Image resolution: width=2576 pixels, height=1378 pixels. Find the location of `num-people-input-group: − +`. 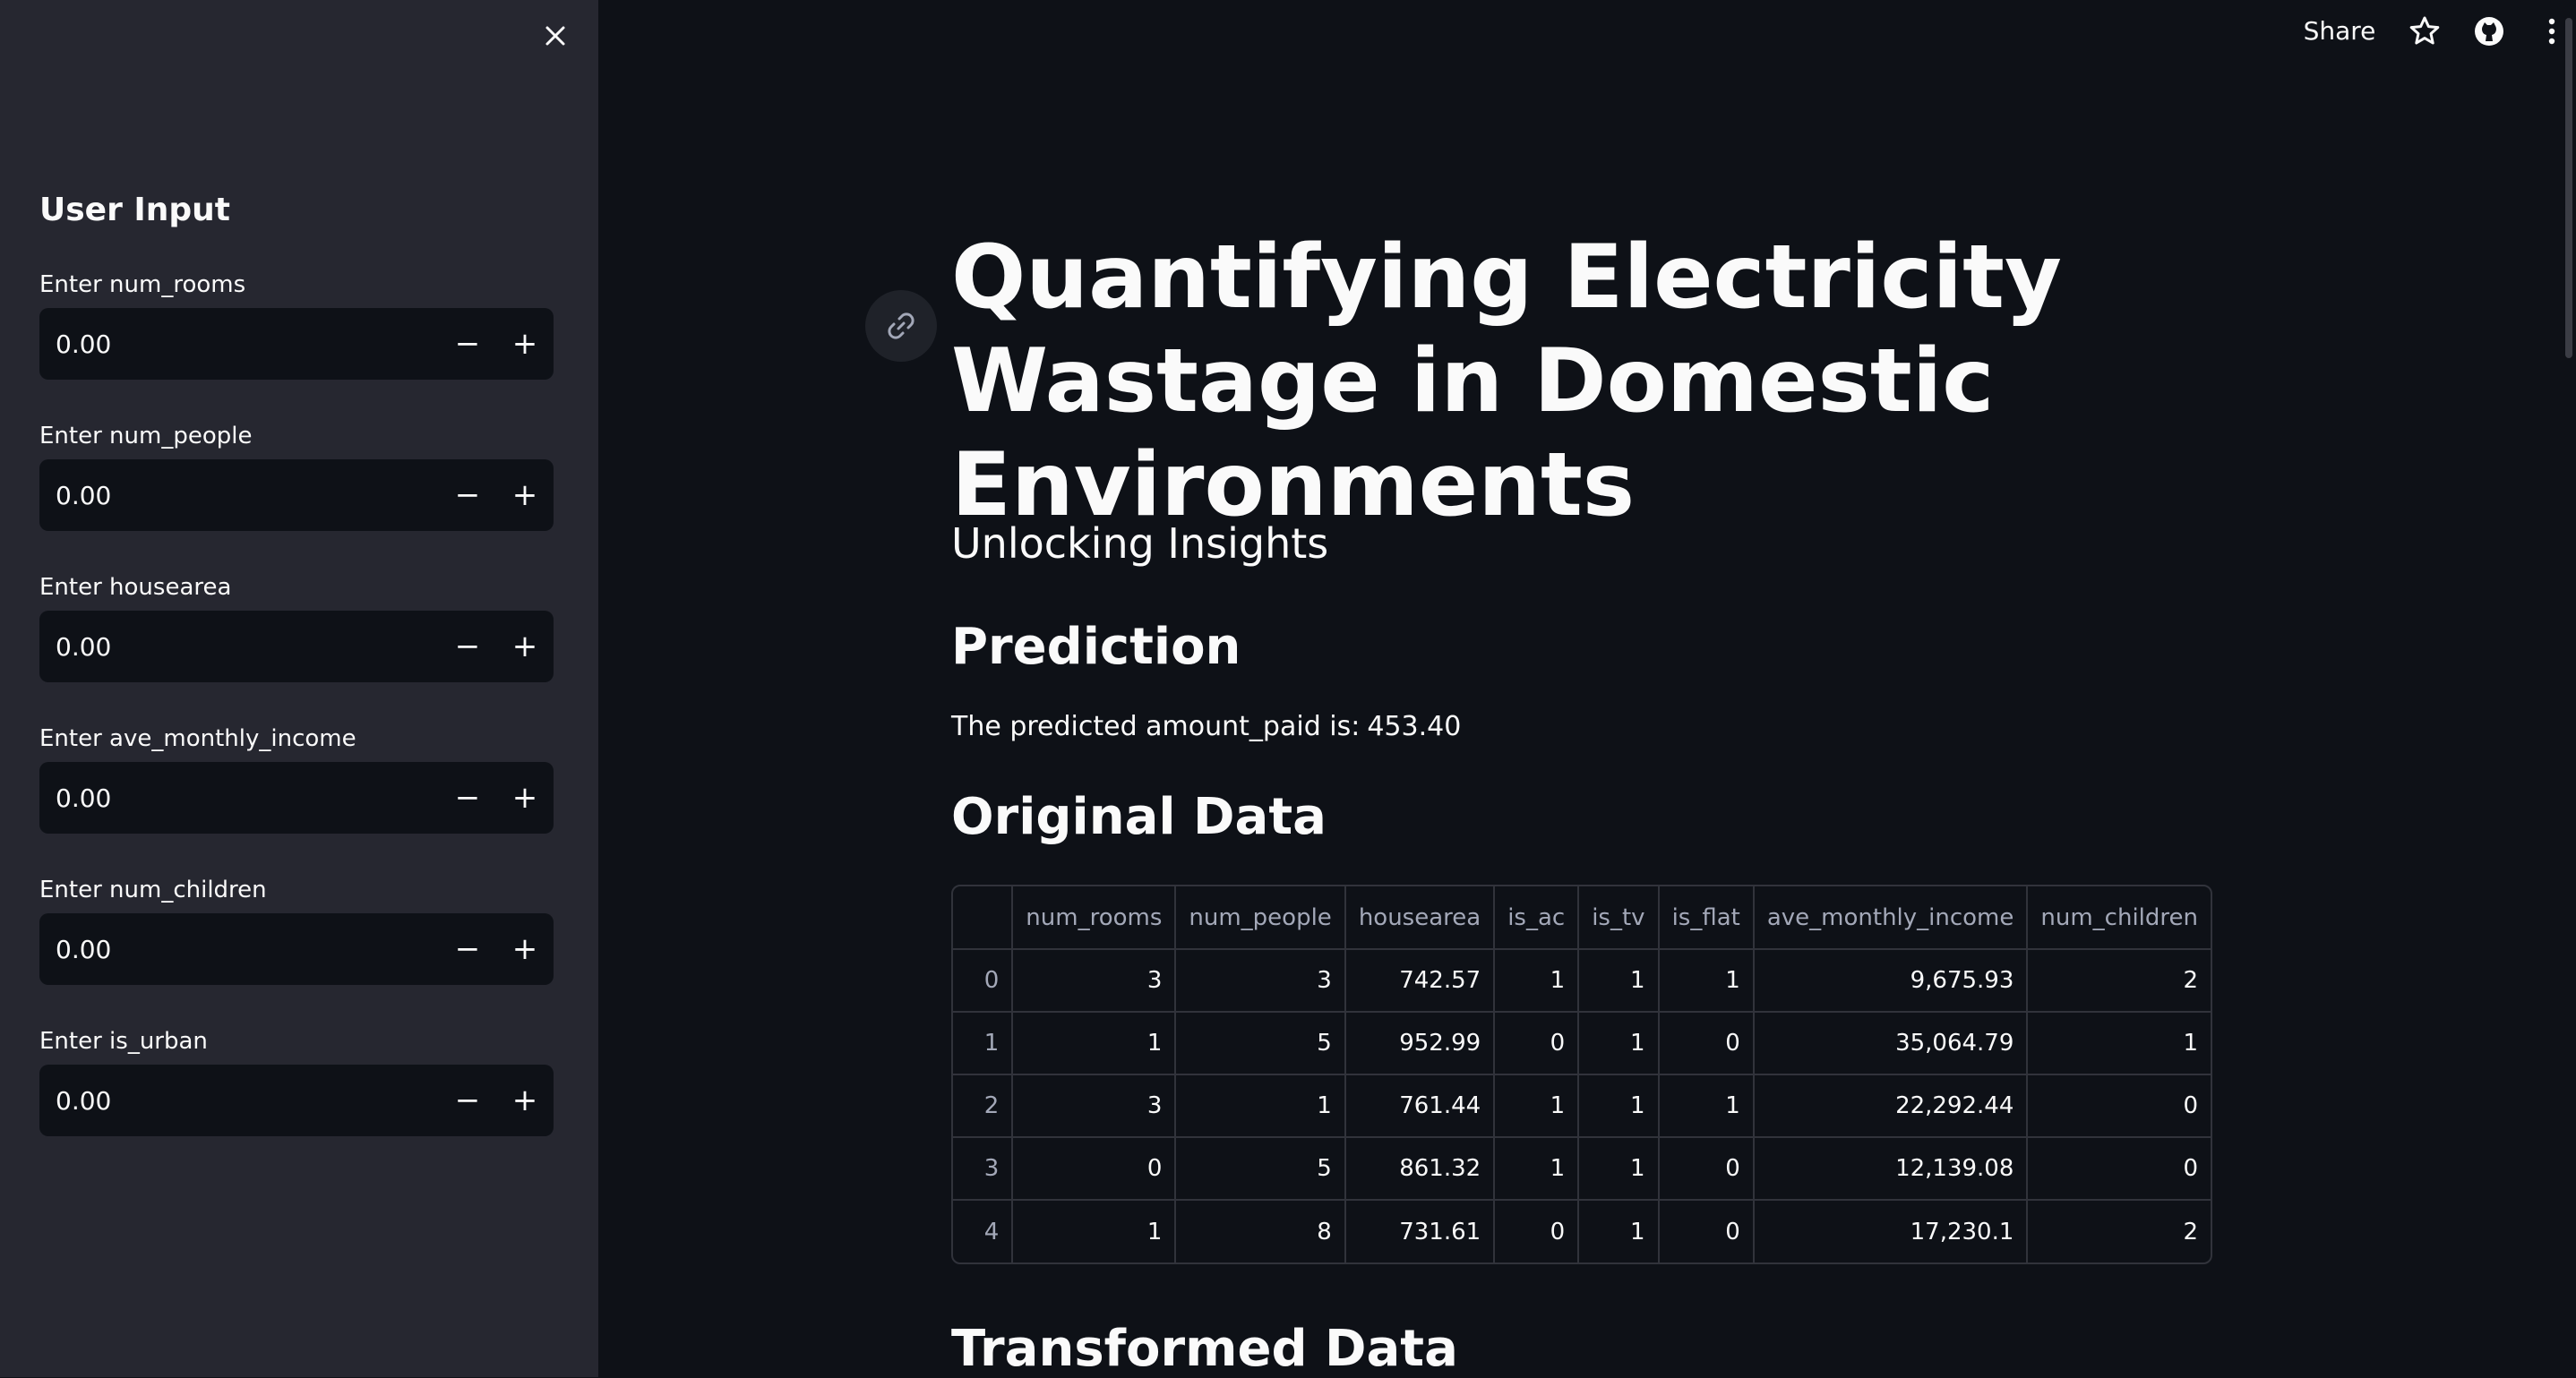

num-people-input-group: − + is located at coordinates (296, 495).